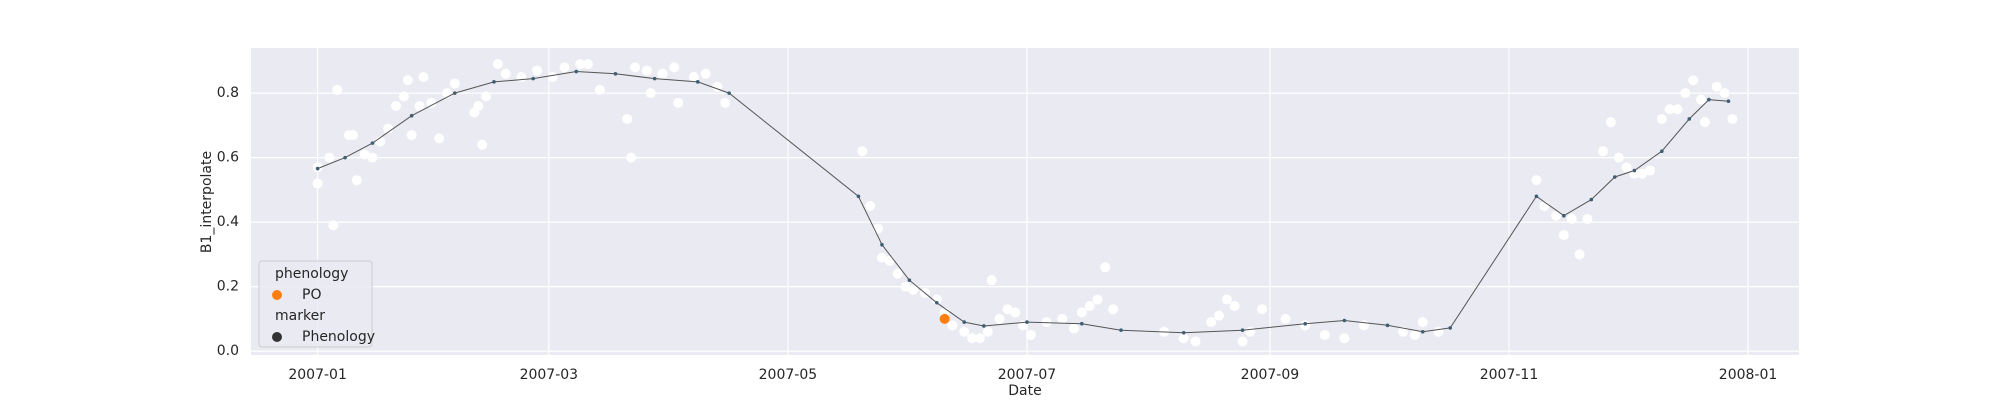  Describe the element at coordinates (300, 316) in the screenshot. I see `legend-title: marker` at that location.